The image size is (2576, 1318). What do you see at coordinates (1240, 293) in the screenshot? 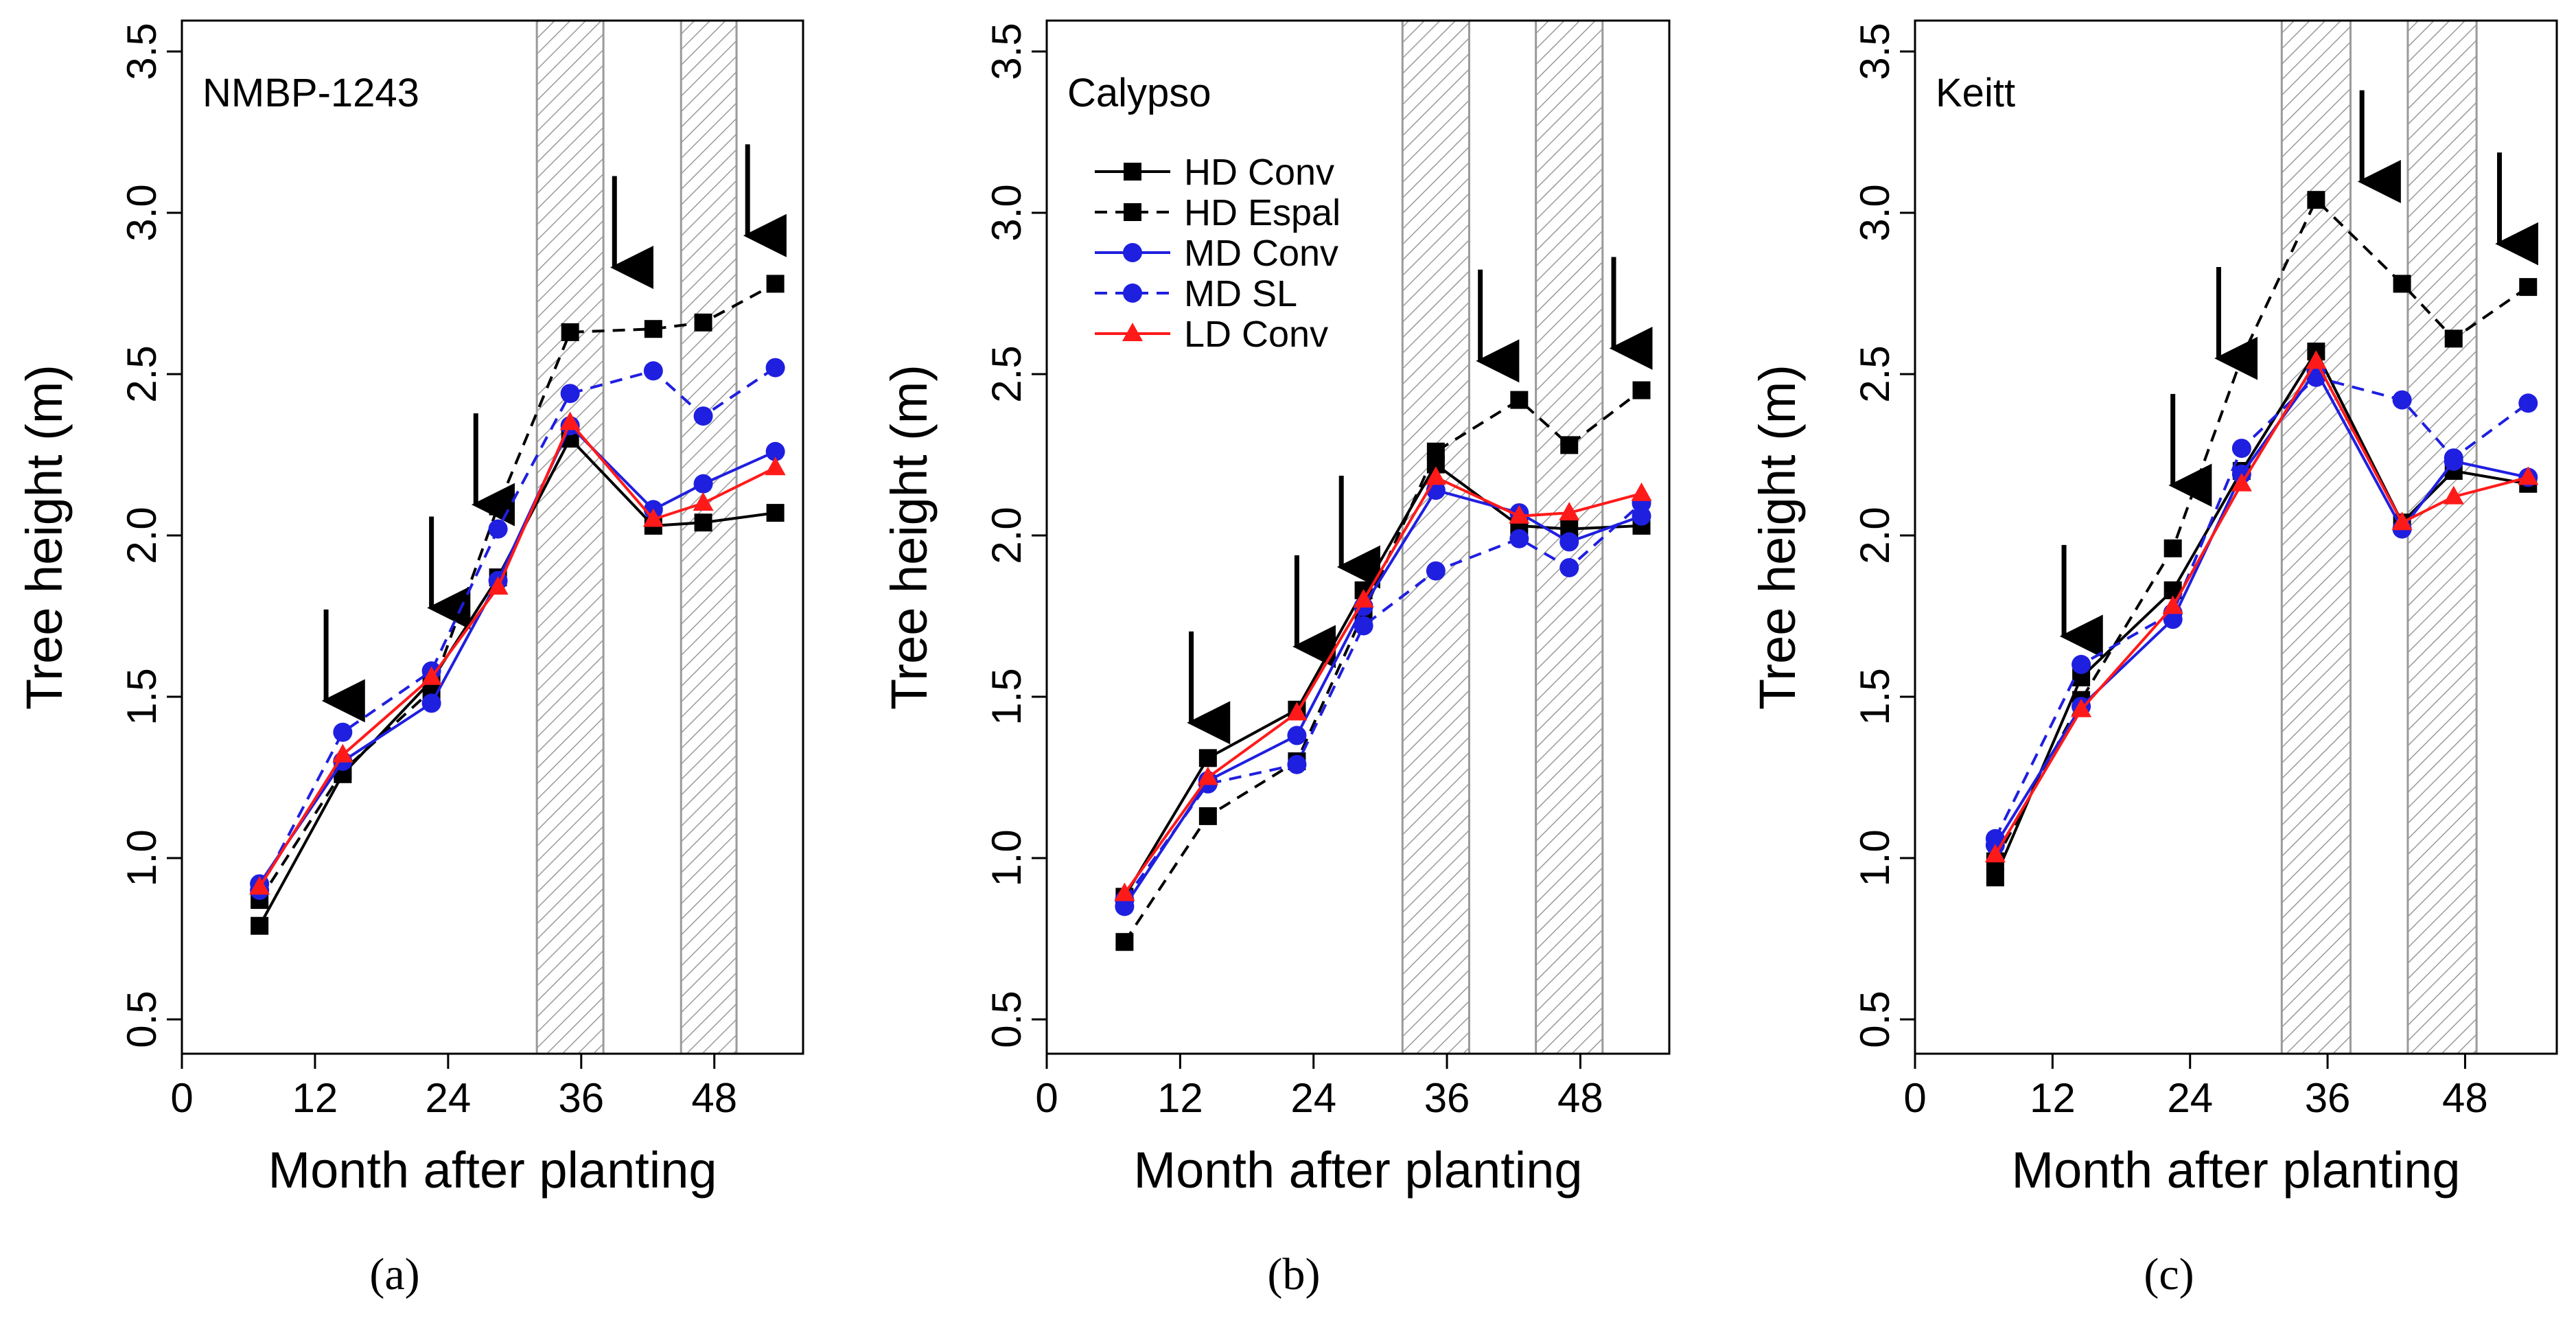
I see `legend-label: MD SL` at bounding box center [1240, 293].